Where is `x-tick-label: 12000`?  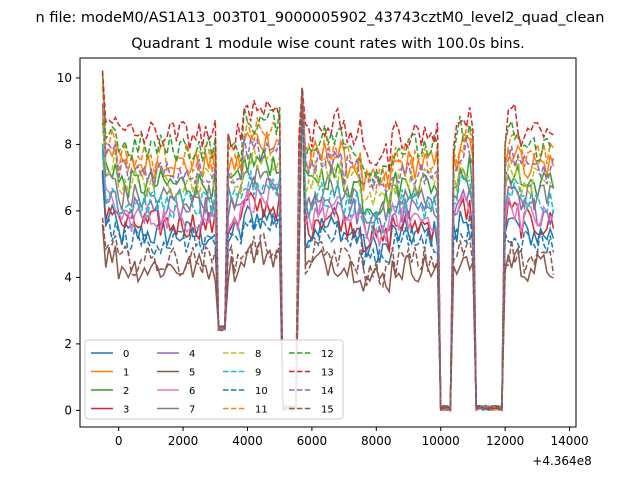
x-tick-label: 12000 is located at coordinates (505, 441).